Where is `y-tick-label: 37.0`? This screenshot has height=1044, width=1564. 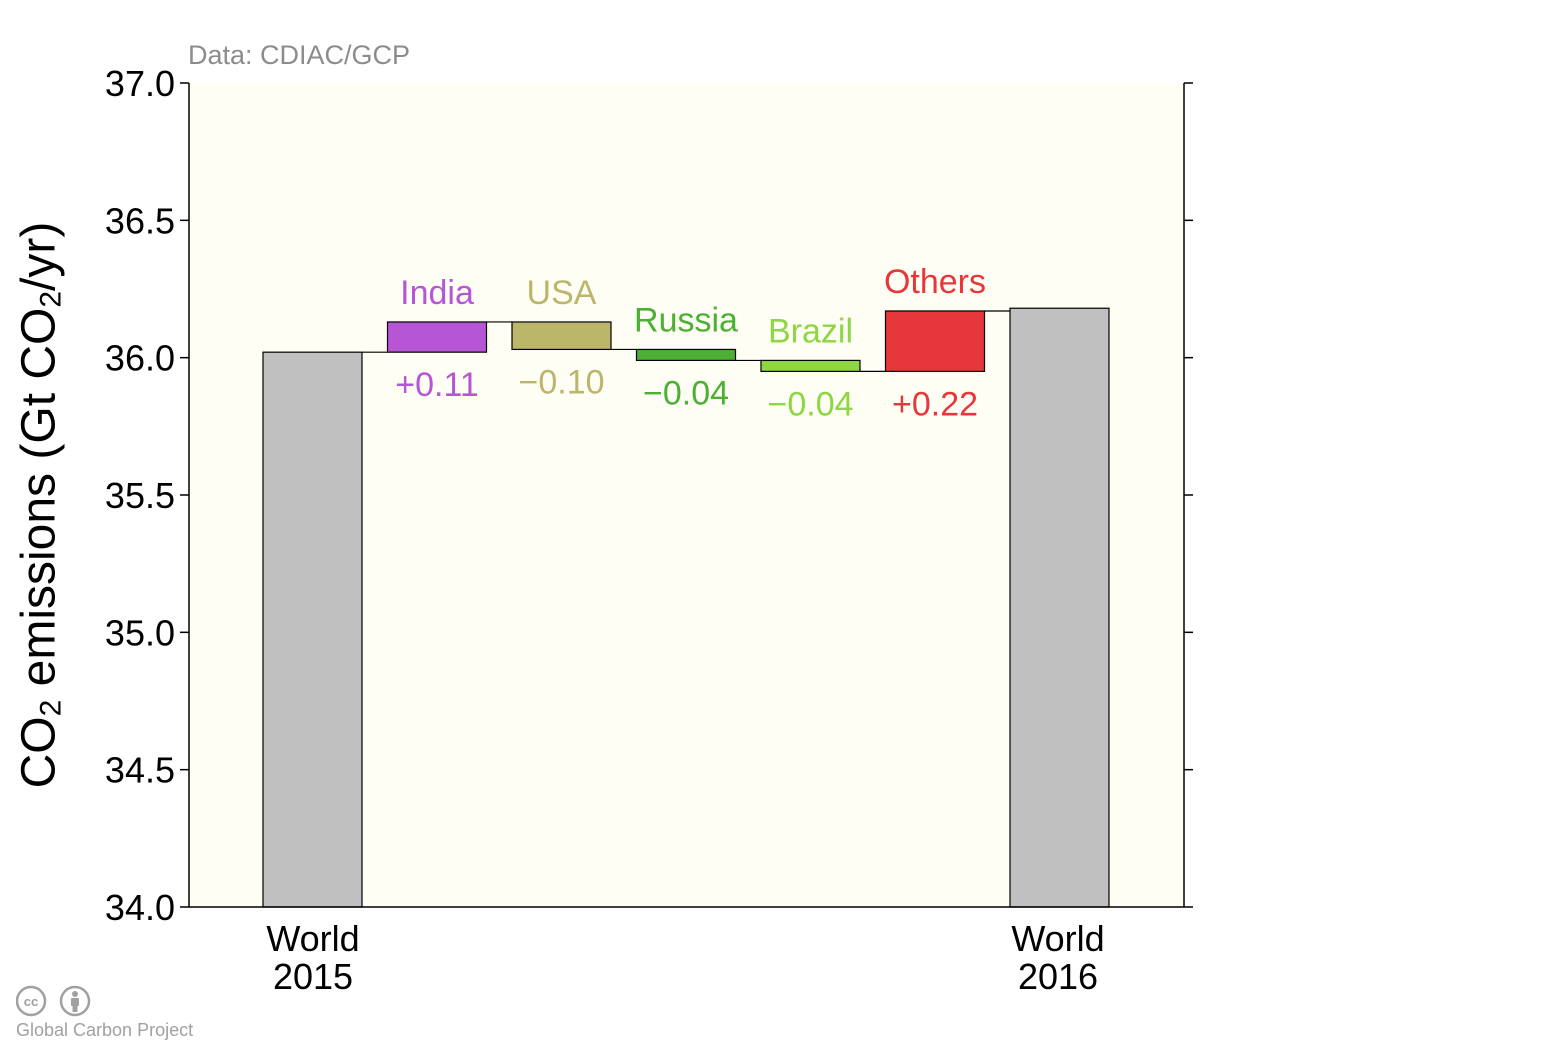 y-tick-label: 37.0 is located at coordinates (140, 83).